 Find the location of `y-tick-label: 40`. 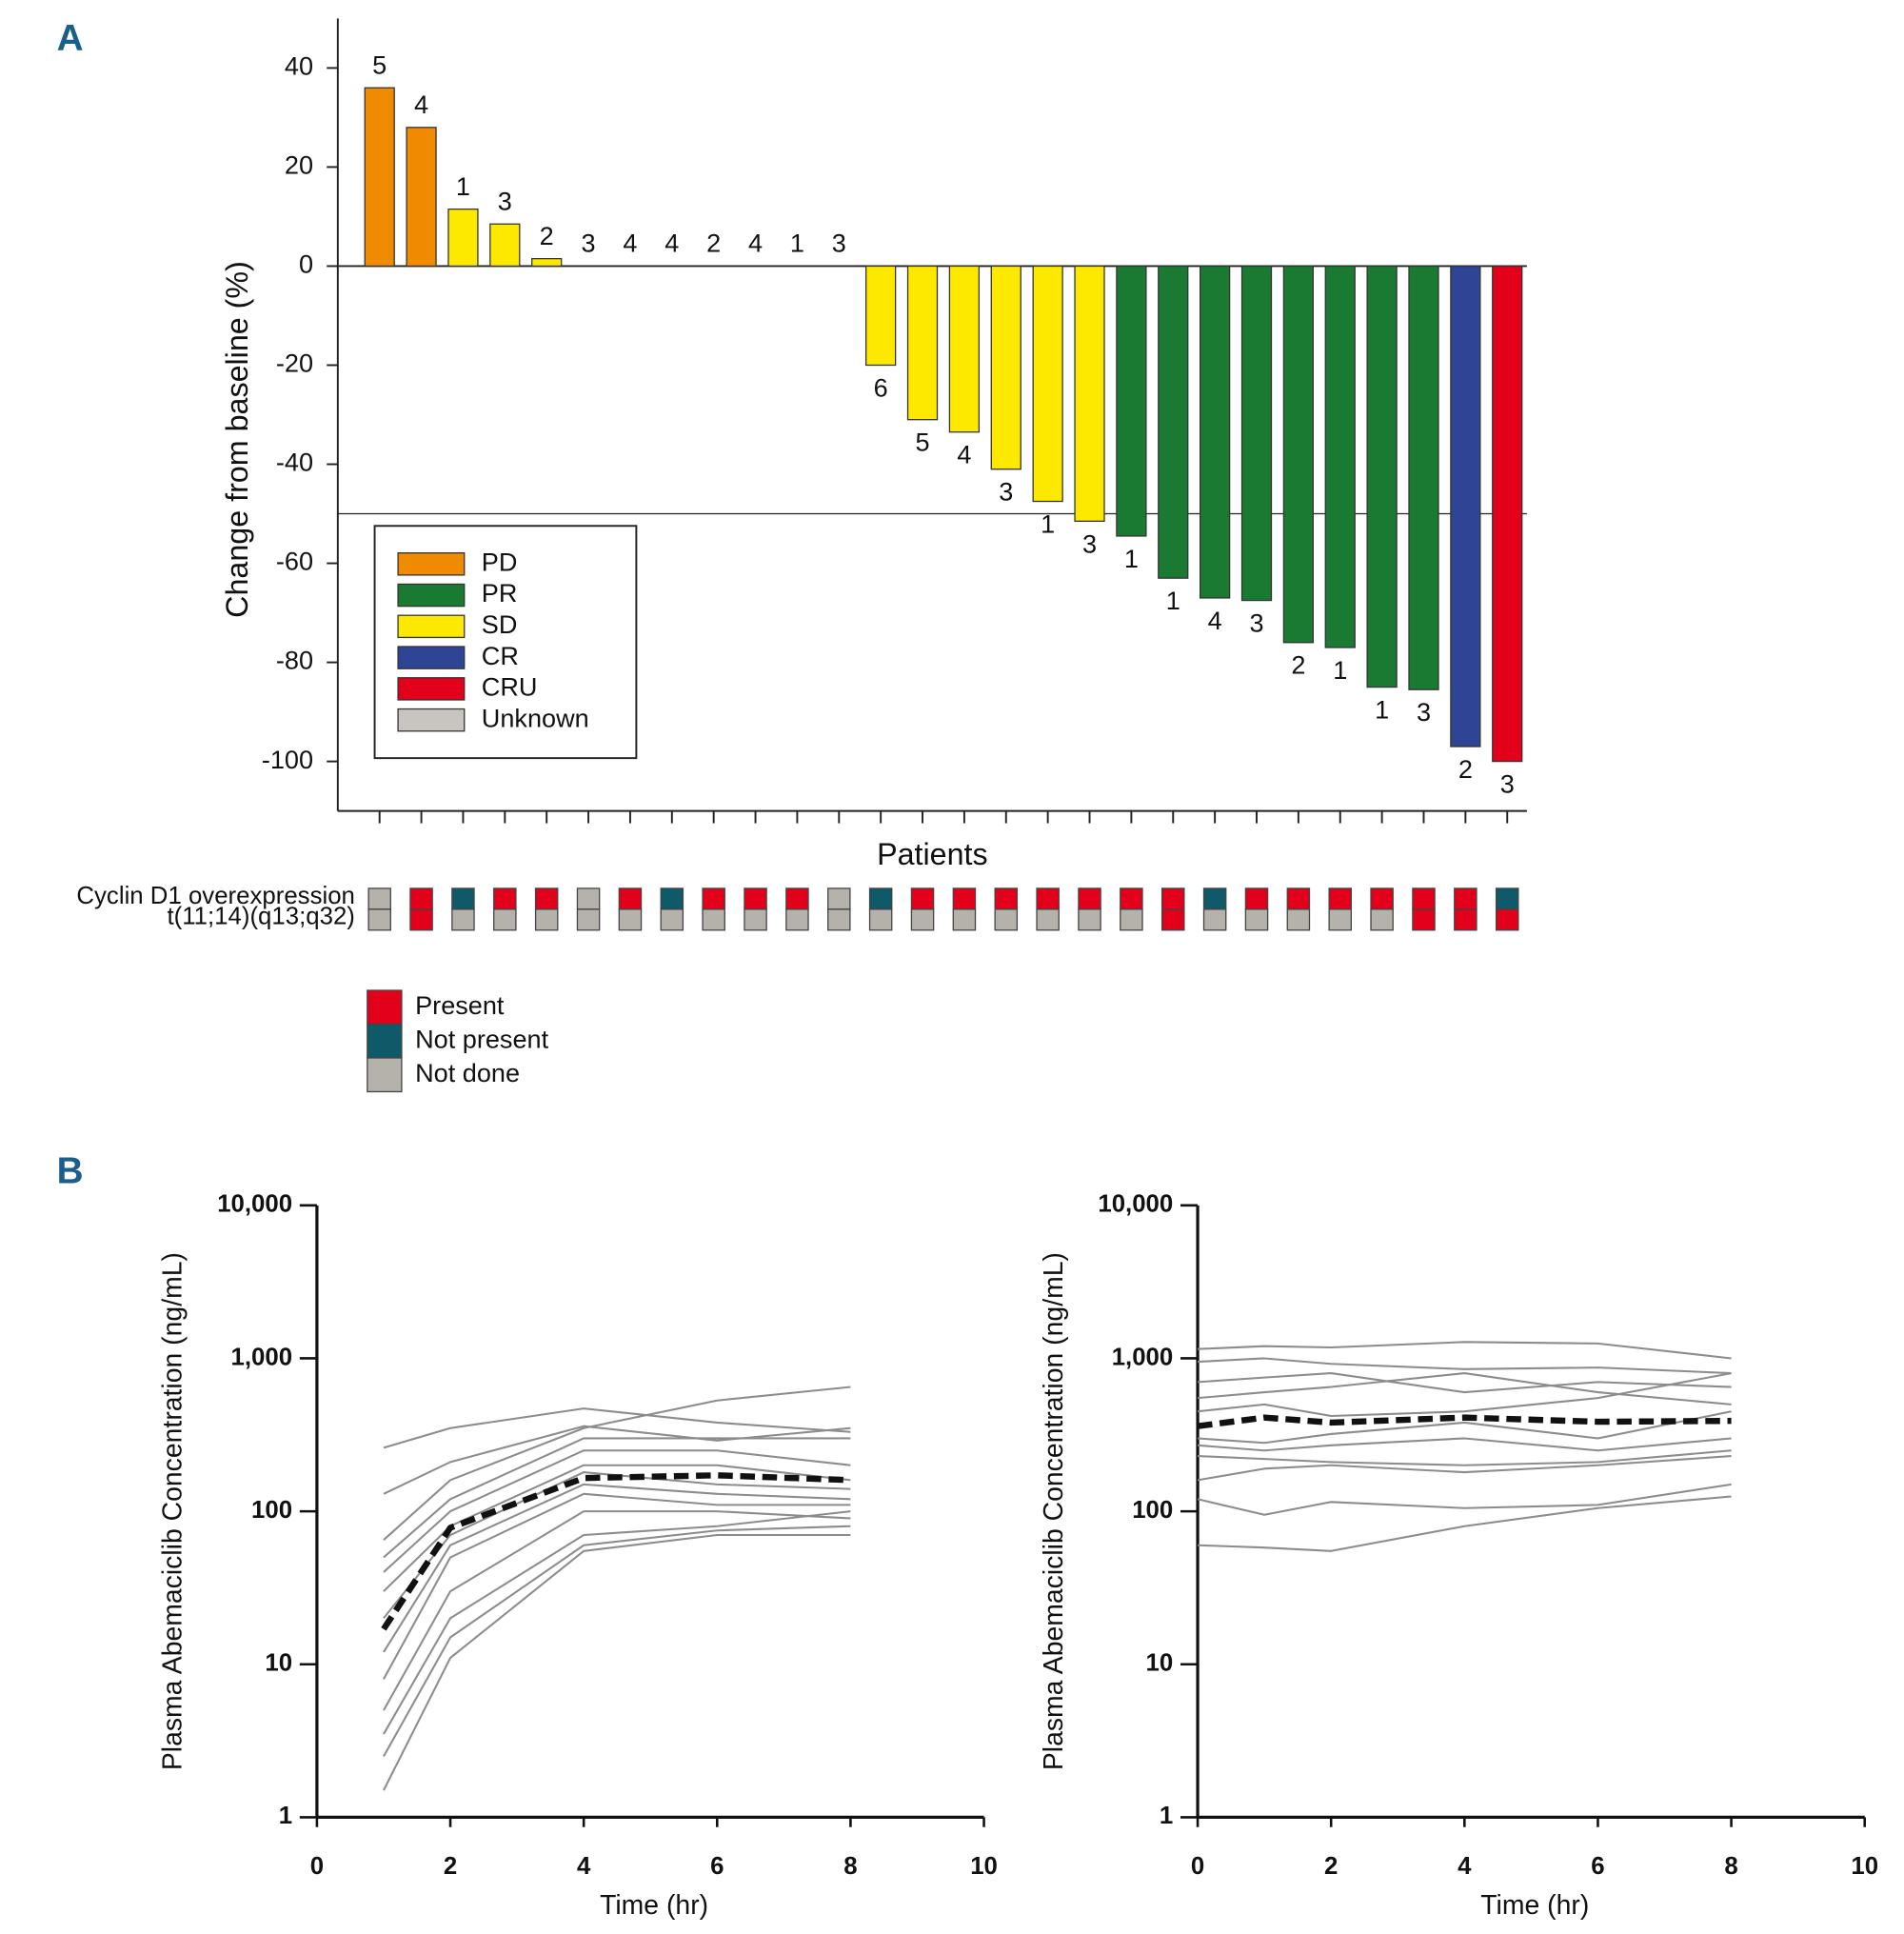

y-tick-label: 40 is located at coordinates (299, 66).